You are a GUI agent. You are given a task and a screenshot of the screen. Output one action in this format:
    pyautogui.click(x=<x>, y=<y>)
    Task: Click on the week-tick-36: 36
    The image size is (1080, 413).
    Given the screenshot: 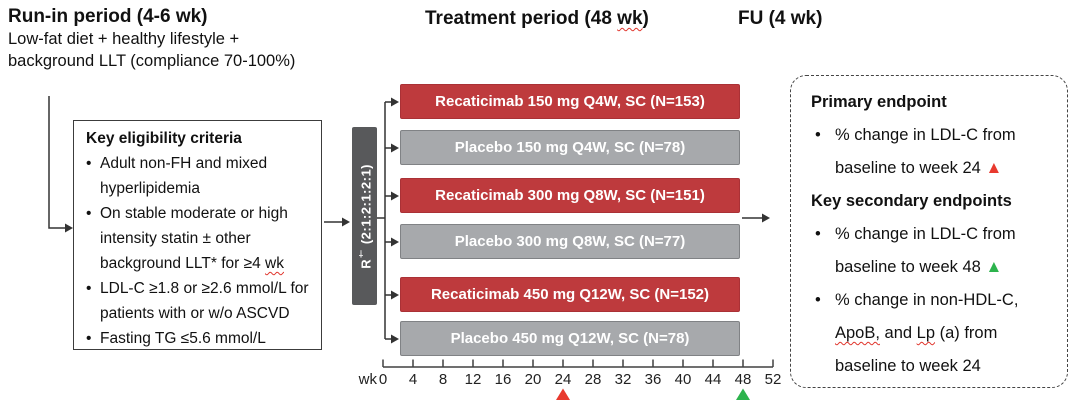 What is the action you would take?
    pyautogui.click(x=653, y=379)
    